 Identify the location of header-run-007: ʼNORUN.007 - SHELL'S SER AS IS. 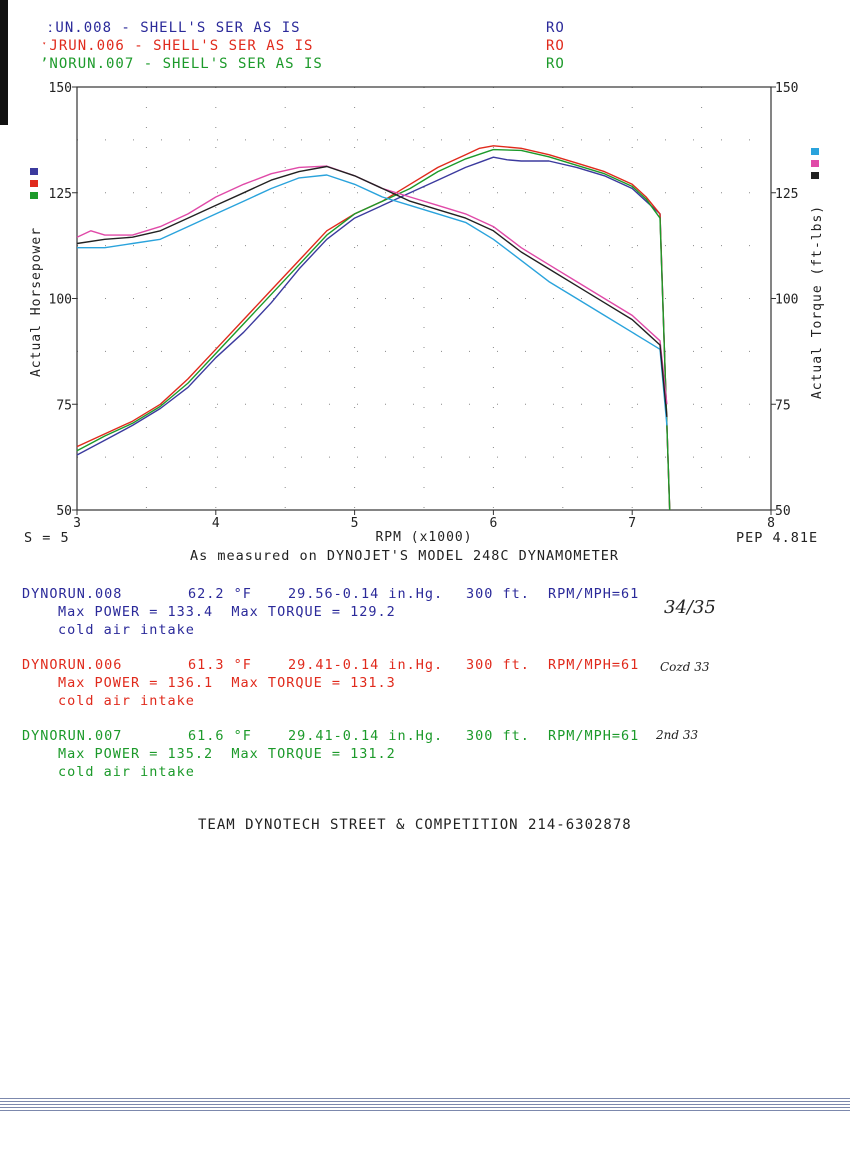
(181, 64).